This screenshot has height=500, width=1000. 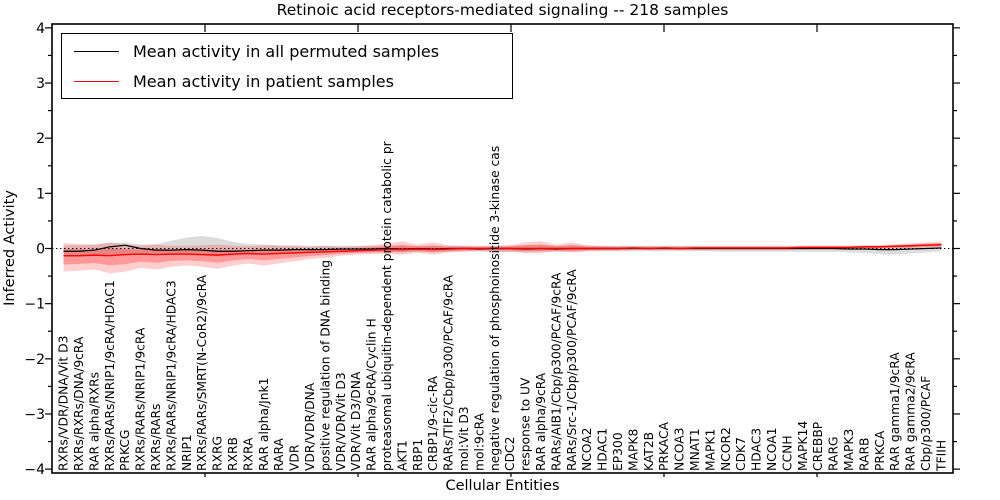 What do you see at coordinates (279, 454) in the screenshot?
I see `x-tick-label: RARA` at bounding box center [279, 454].